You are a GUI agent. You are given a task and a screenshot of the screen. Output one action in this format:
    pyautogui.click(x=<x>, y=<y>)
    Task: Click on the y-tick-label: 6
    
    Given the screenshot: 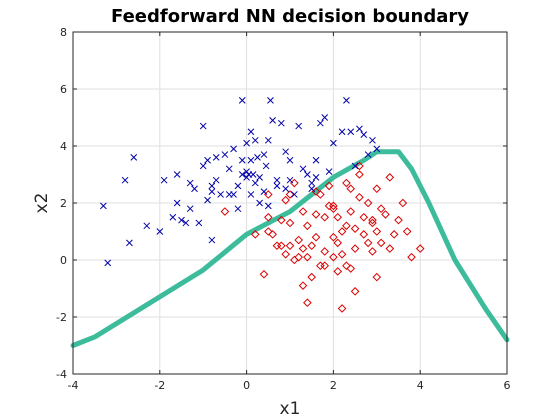 What is the action you would take?
    pyautogui.click(x=63, y=89)
    